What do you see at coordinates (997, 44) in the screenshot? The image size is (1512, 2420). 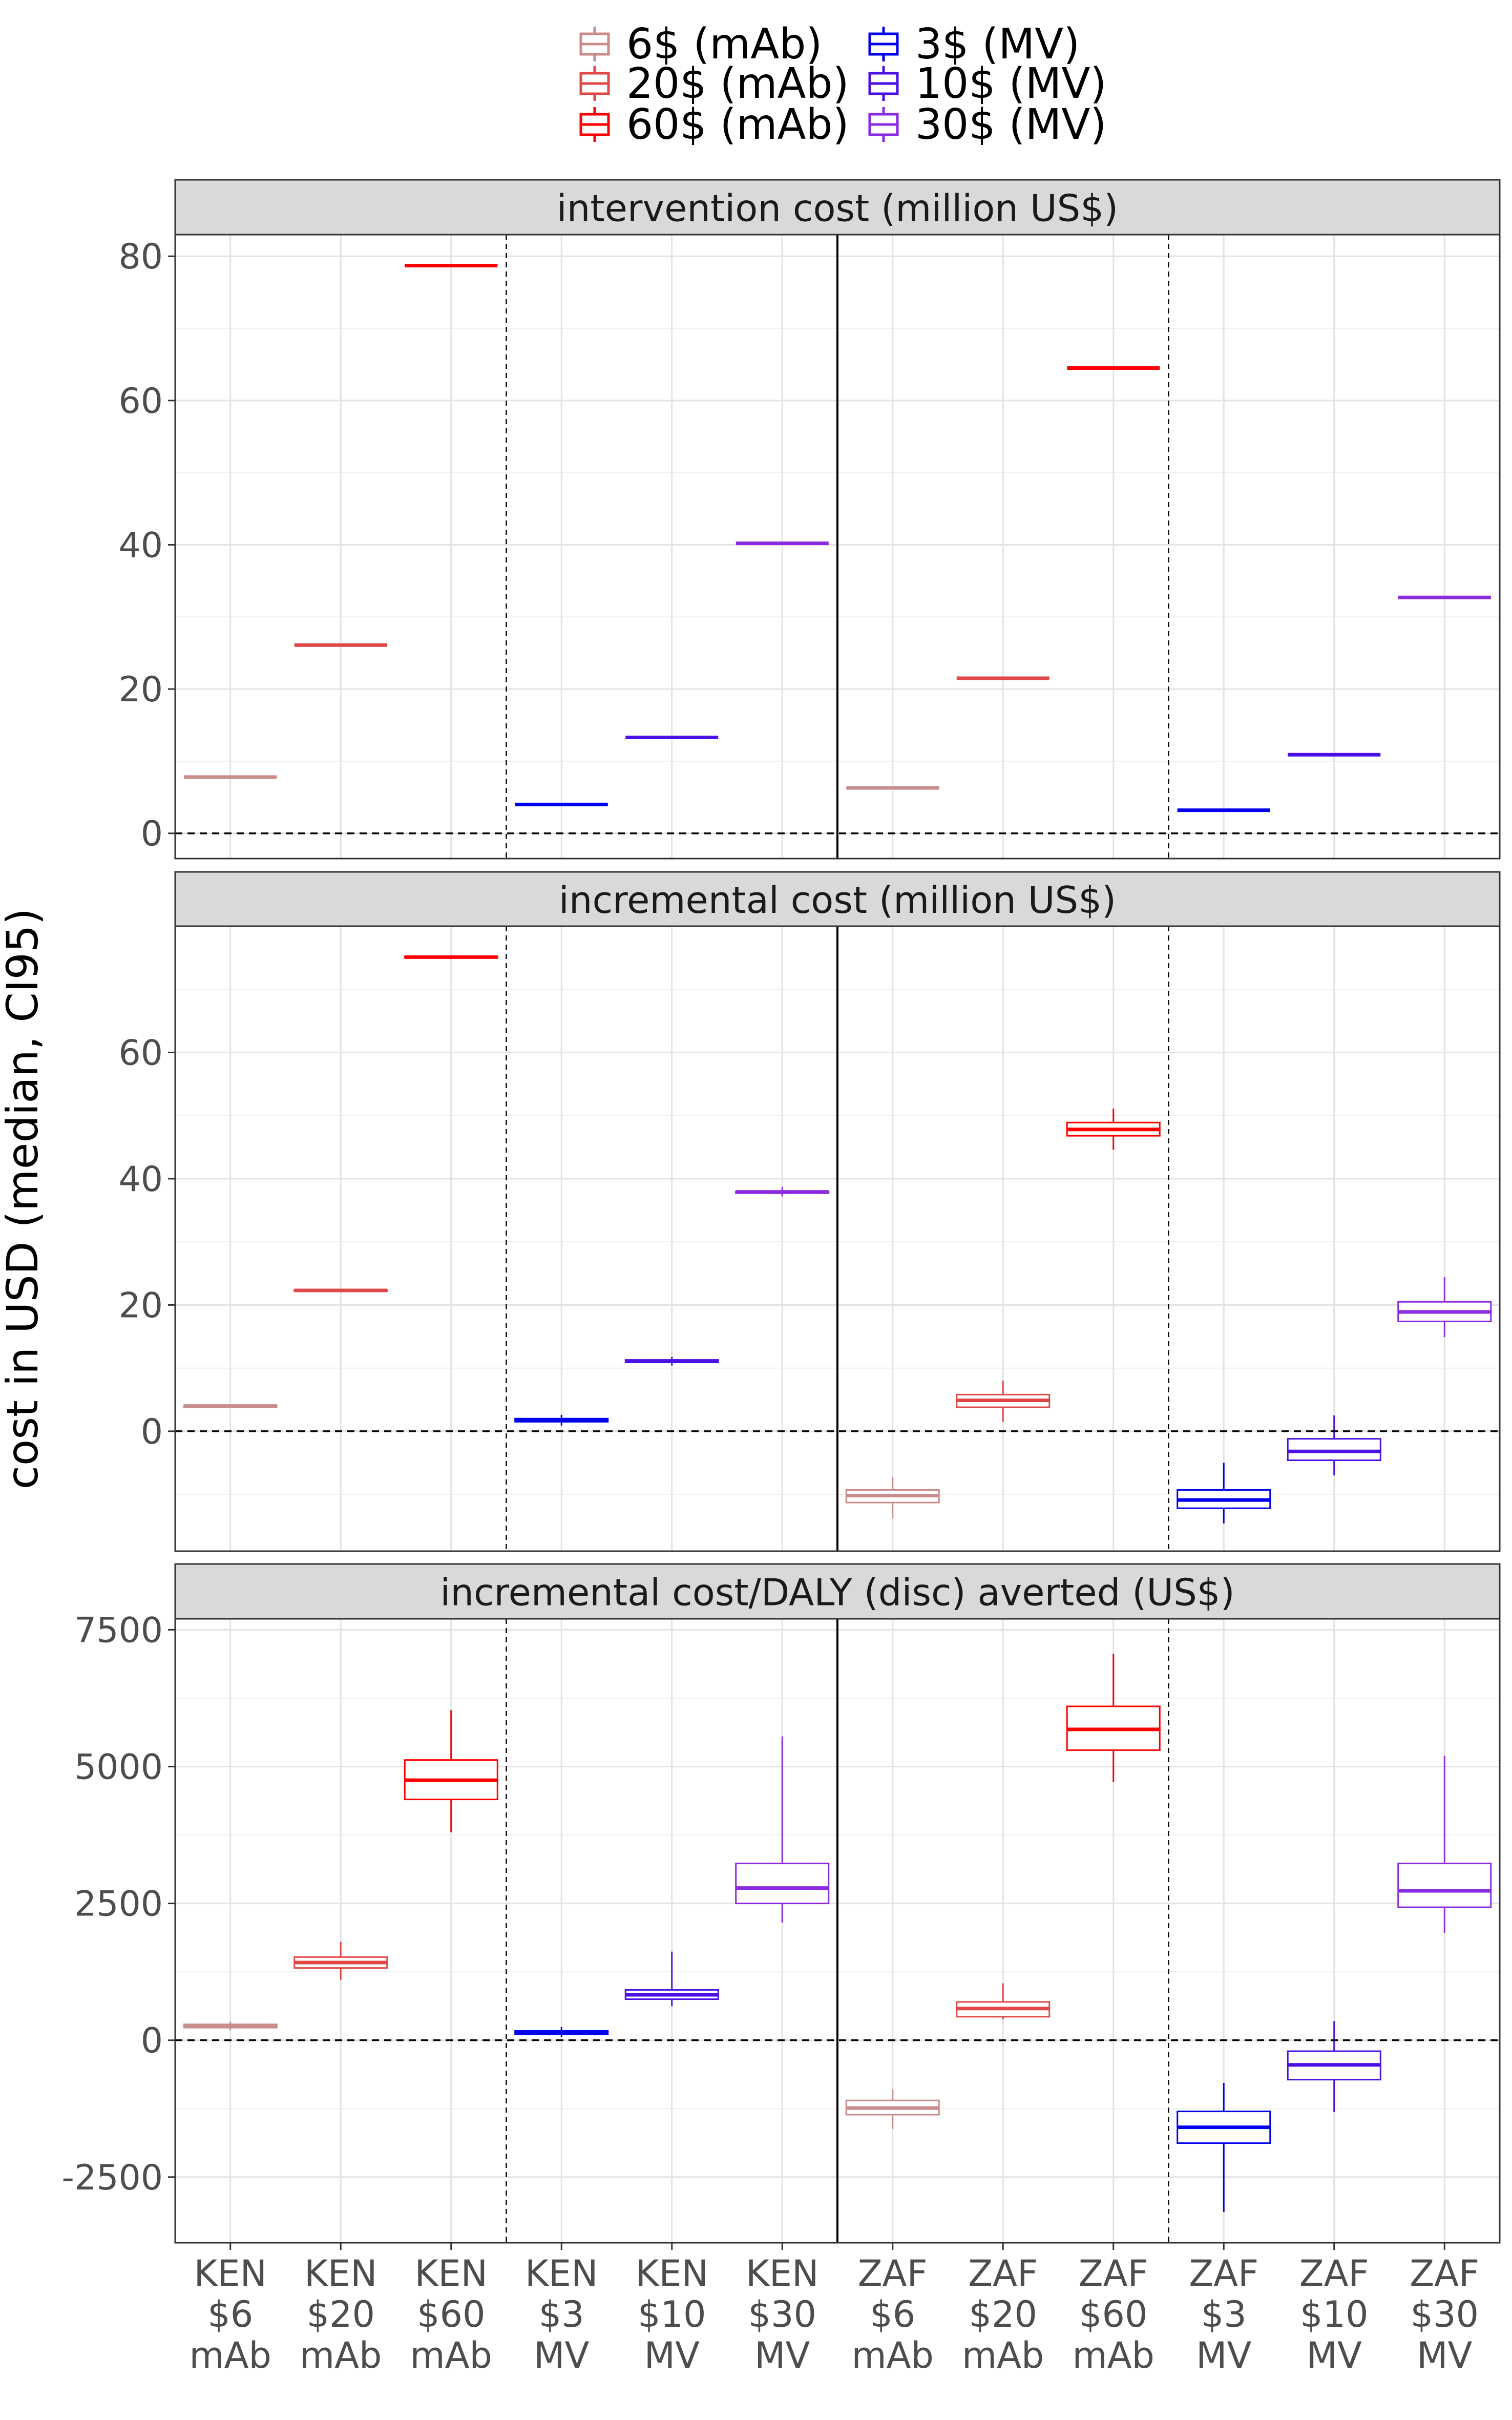 I see `legend-label: 3$ (MV)` at bounding box center [997, 44].